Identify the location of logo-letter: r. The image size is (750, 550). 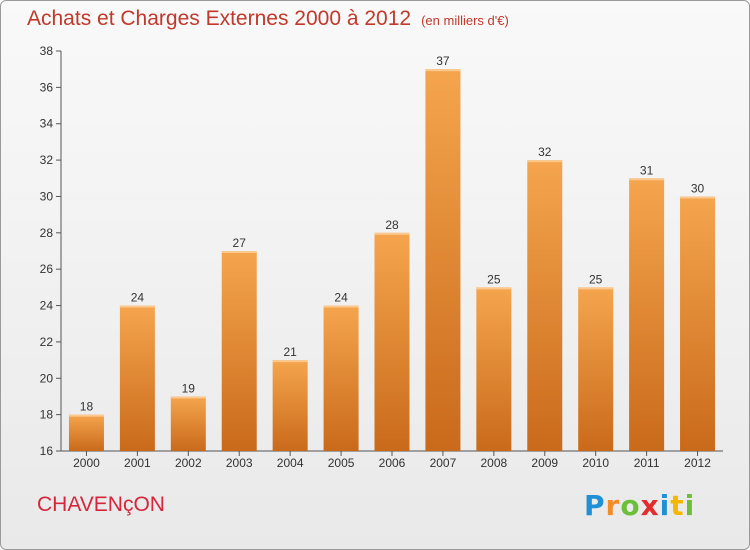
(613, 505).